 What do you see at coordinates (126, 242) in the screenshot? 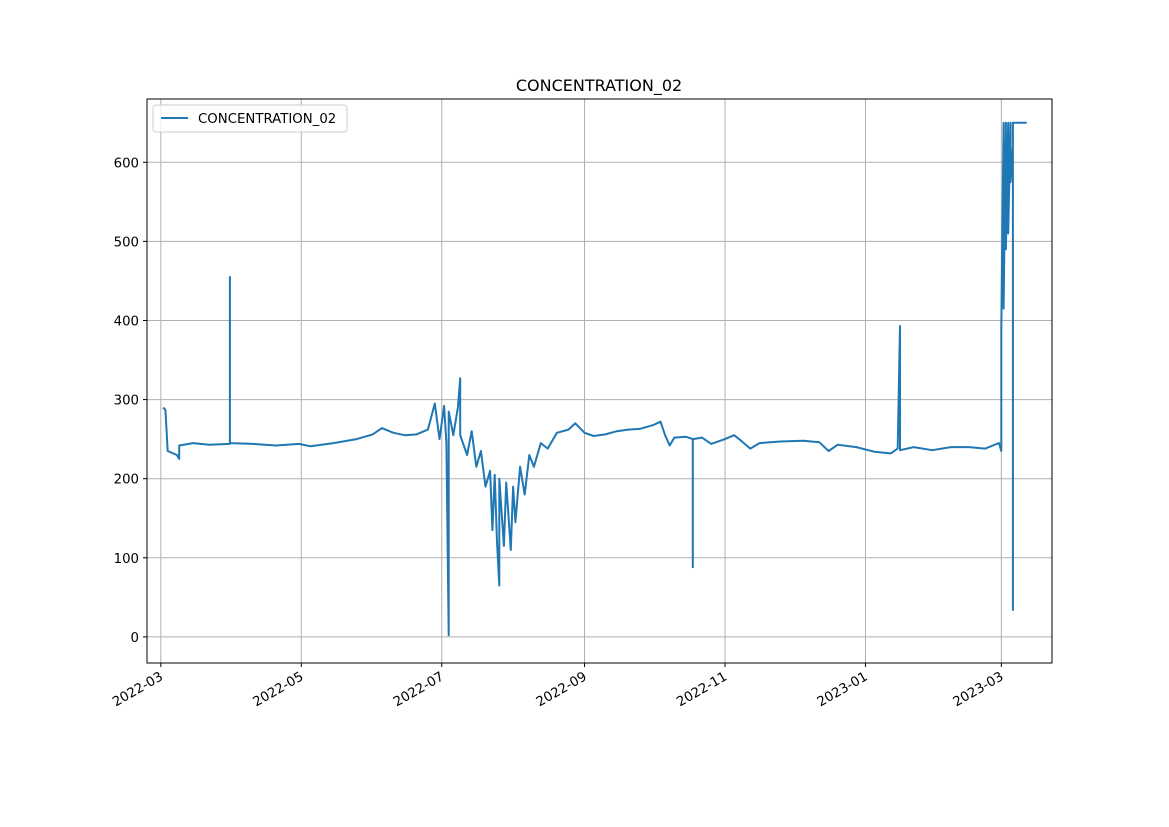
I see `y-tick-label: 500` at bounding box center [126, 242].